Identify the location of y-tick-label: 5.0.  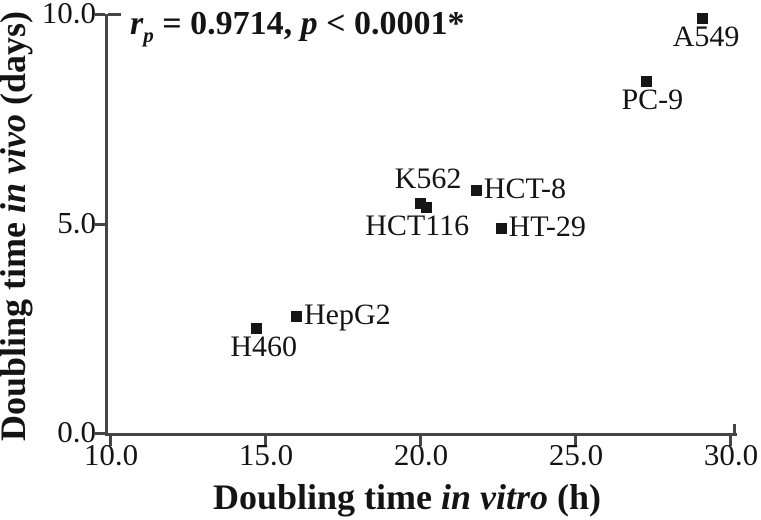
(76, 222).